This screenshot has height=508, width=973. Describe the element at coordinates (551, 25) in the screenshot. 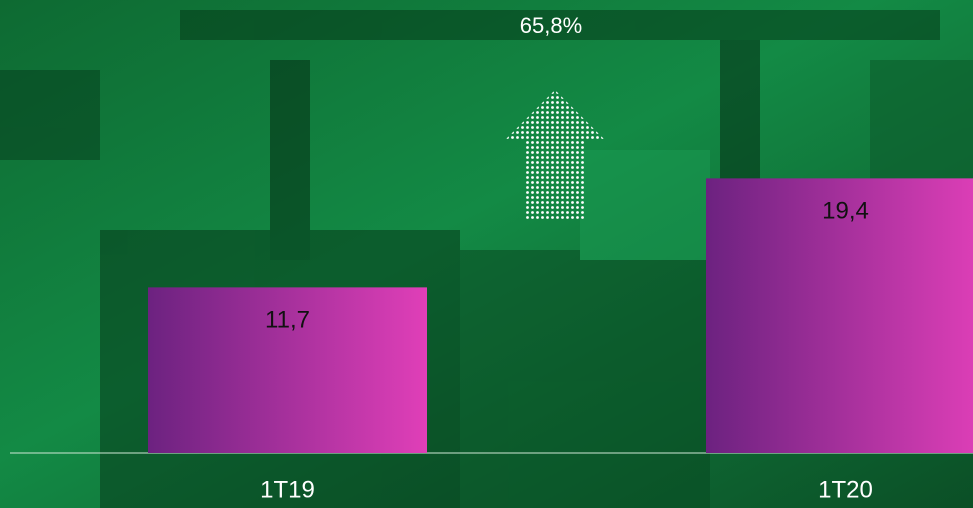

I see `growth-annotation: 65,8%` at that location.